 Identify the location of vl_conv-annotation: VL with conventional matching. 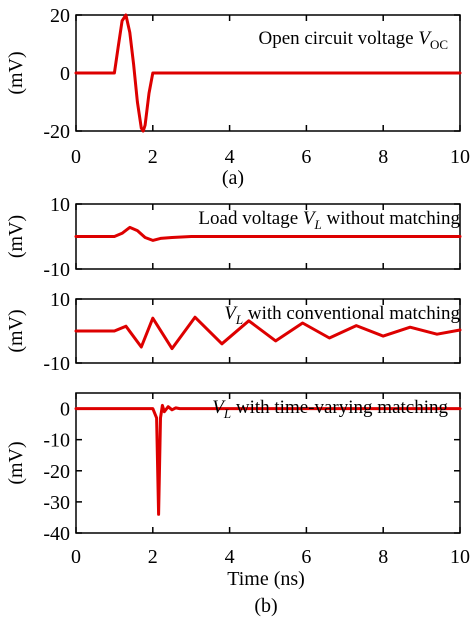
(342, 315).